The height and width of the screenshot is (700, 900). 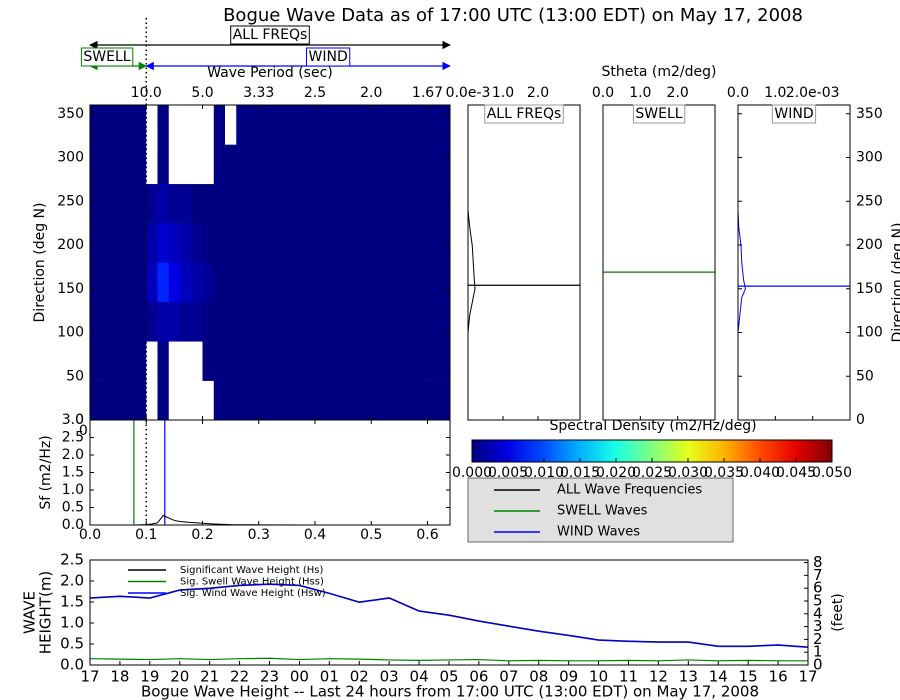 I want to click on colorbar-tick-label: 0.025, so click(x=652, y=473).